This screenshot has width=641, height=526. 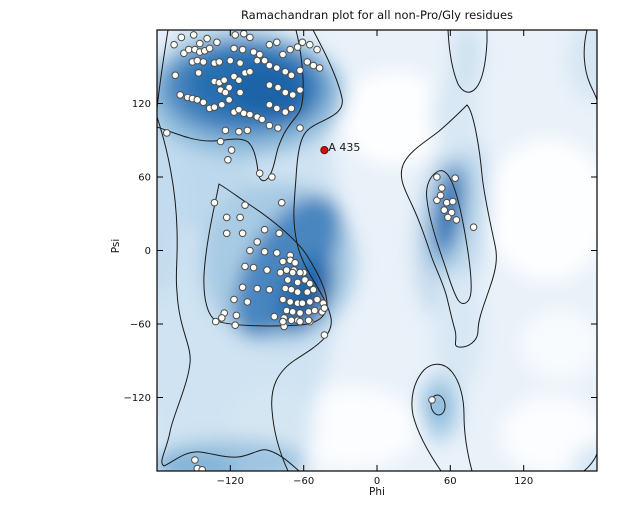 I want to click on contour-bottom-right, so click(x=590, y=462).